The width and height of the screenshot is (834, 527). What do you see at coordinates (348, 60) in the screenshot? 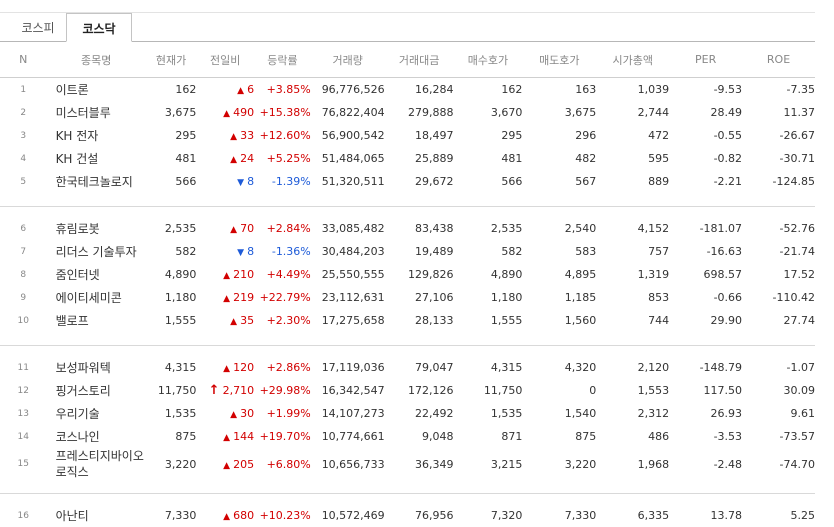
I see `col-header-volume: 거래량` at bounding box center [348, 60].